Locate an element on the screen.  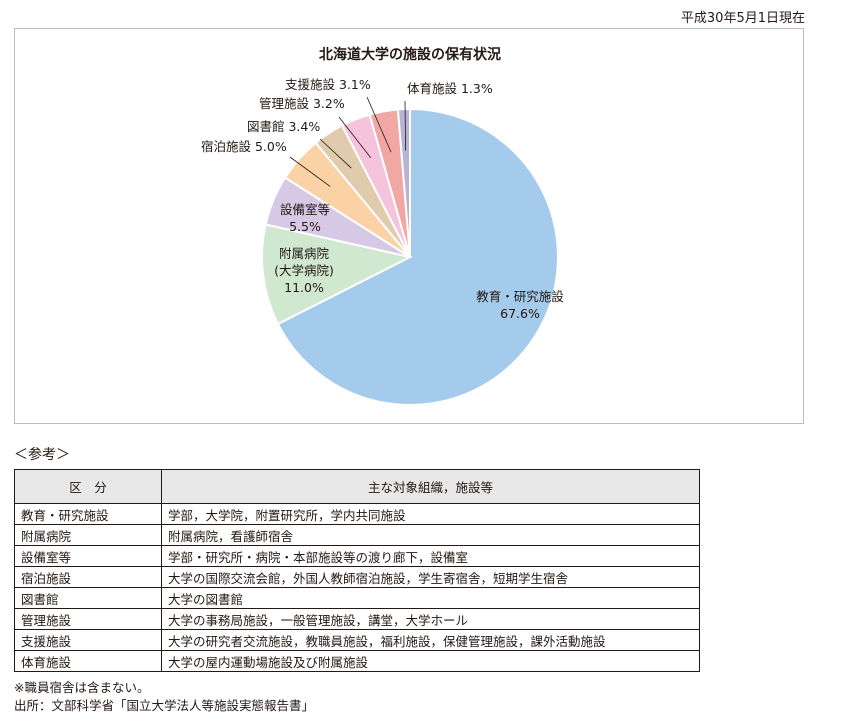
row-category: 設備室等 is located at coordinates (88, 556).